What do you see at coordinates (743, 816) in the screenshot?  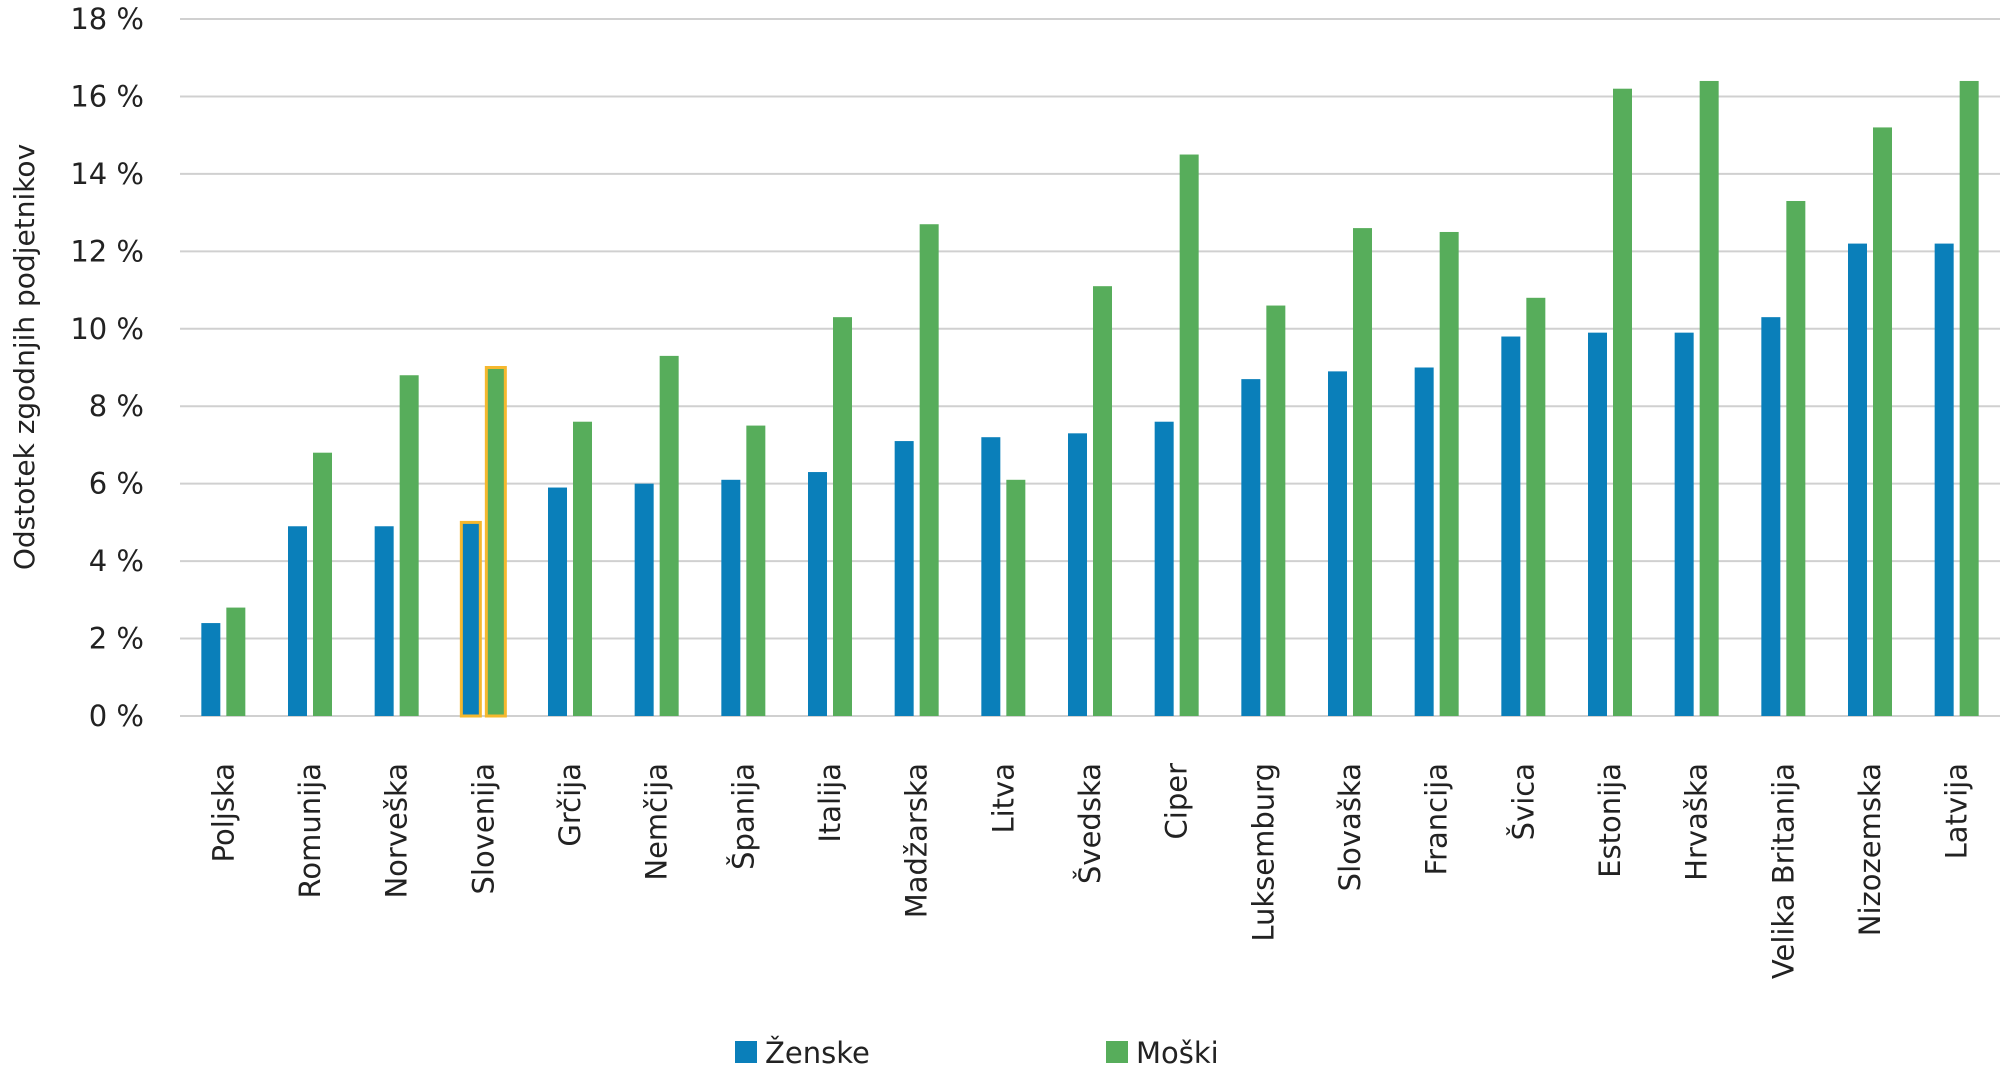 I see `category-label: Španija` at bounding box center [743, 816].